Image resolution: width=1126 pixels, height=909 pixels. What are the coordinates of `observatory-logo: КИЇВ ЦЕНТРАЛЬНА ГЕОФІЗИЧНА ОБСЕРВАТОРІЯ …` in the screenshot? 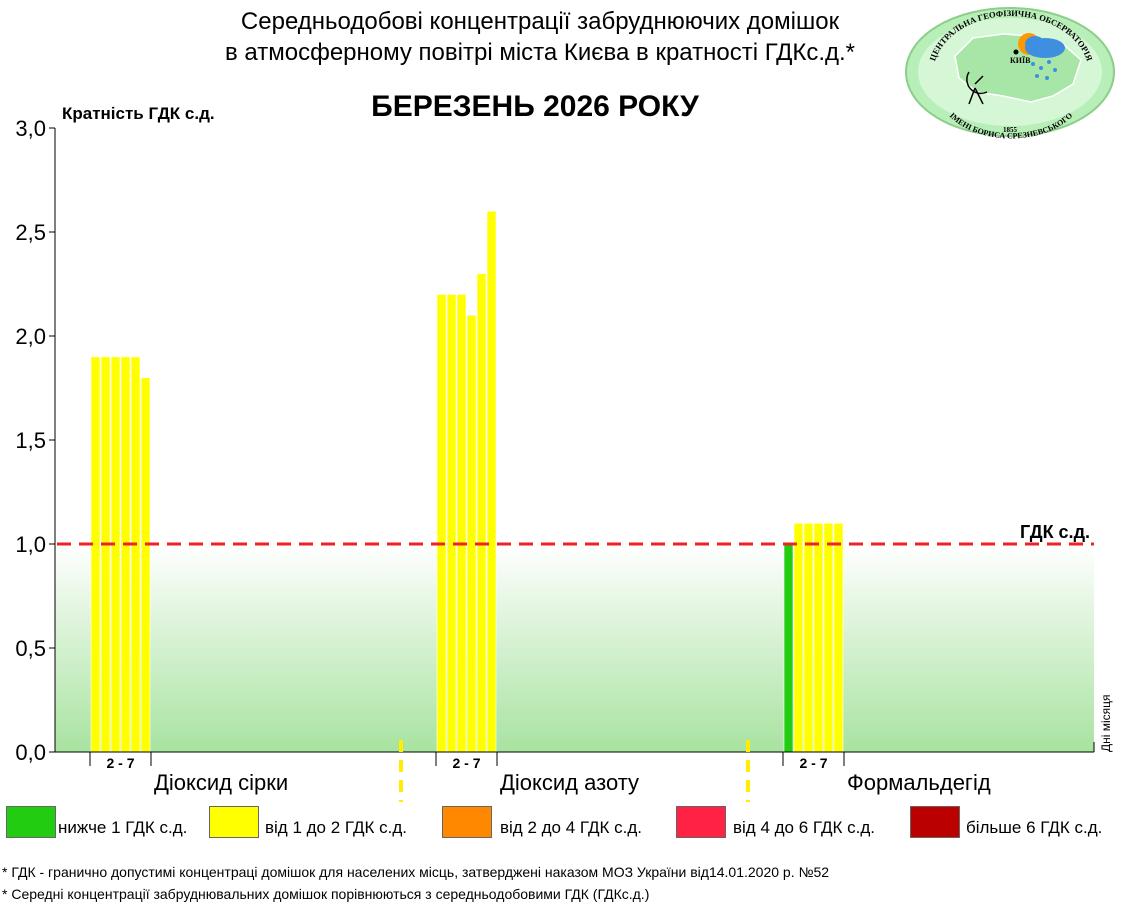 It's located at (1010, 73).